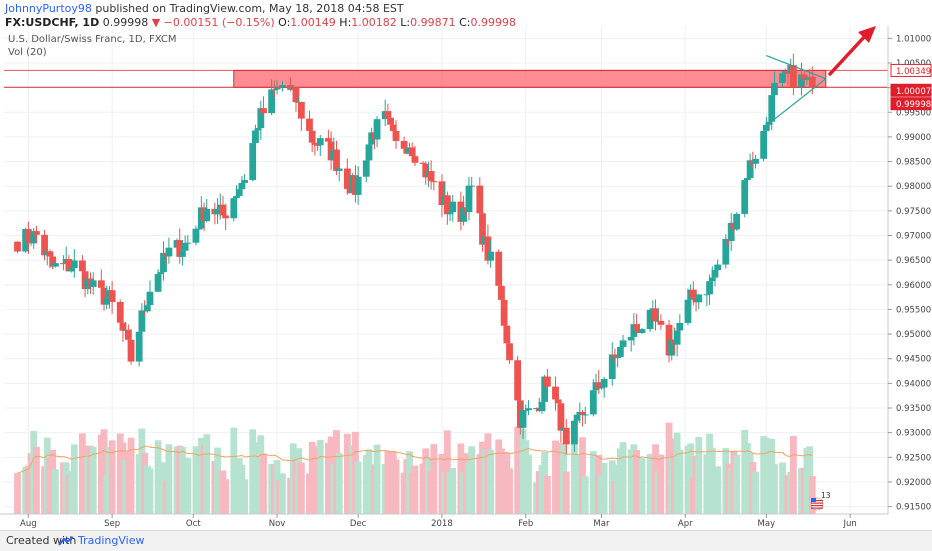  What do you see at coordinates (867, 34) in the screenshot?
I see `arrow-head` at bounding box center [867, 34].